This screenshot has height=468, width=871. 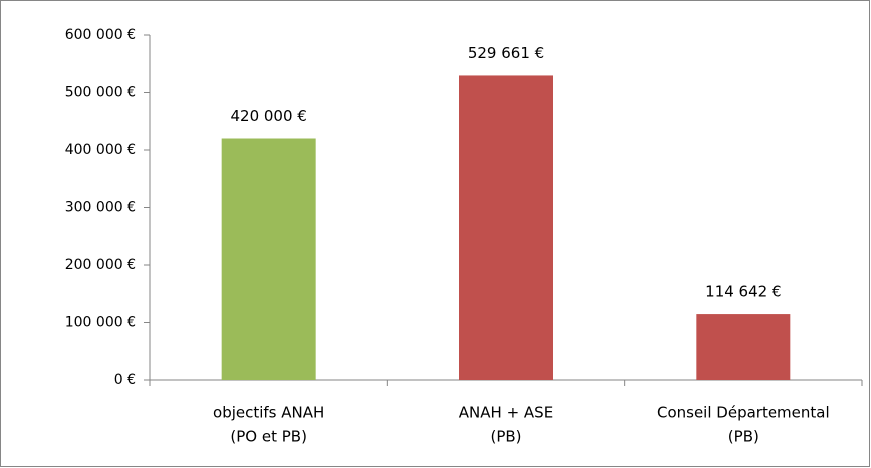 What do you see at coordinates (743, 413) in the screenshot?
I see `x-tick-label: Conseil Départemental` at bounding box center [743, 413].